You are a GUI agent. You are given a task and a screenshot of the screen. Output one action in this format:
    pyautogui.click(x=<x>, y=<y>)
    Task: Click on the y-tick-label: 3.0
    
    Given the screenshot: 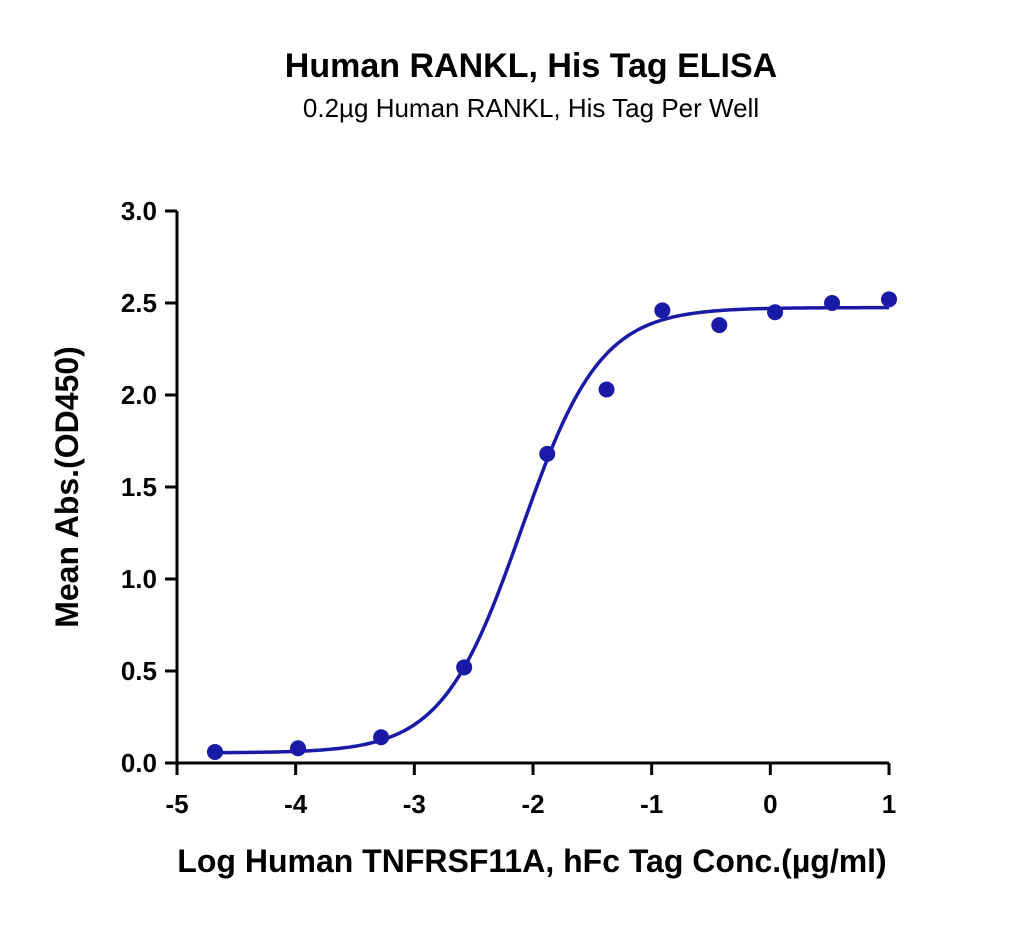 What is the action you would take?
    pyautogui.click(x=139, y=211)
    